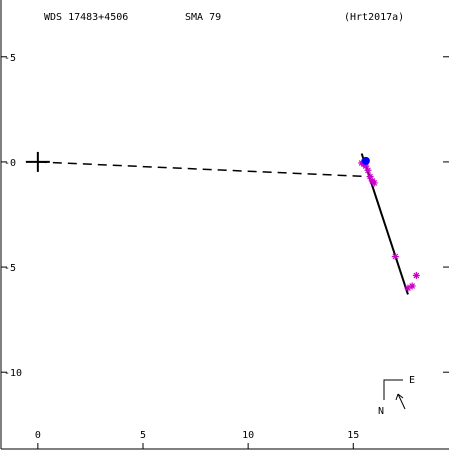 The image size is (450, 450). Describe the element at coordinates (381, 411) in the screenshot. I see `north-label: N` at that location.